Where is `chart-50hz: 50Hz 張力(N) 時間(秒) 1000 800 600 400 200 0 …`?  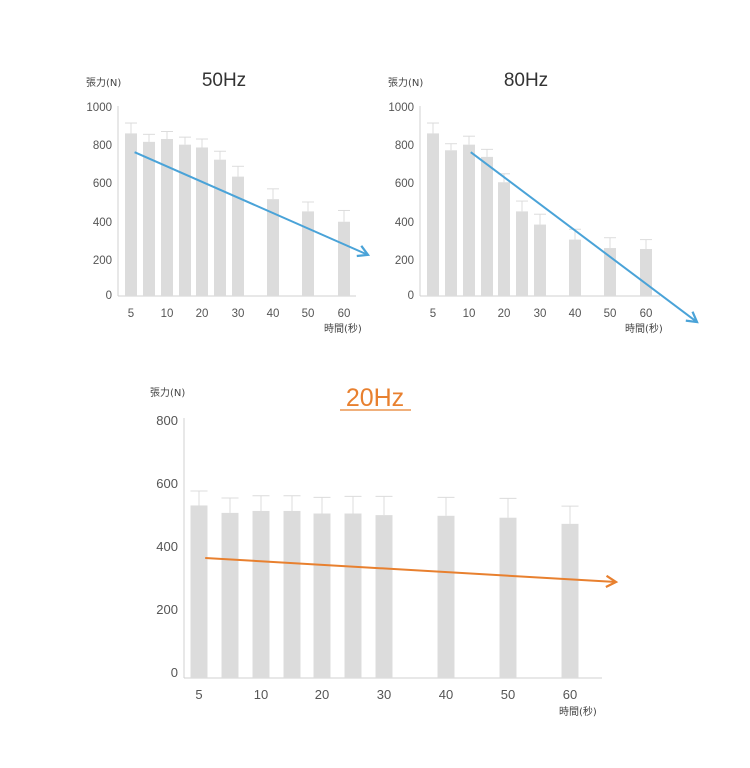
chart-50hz: 50Hz 張力(N) 時間(秒) 1000 800 600 400 200 0 … is located at coordinates (228, 202).